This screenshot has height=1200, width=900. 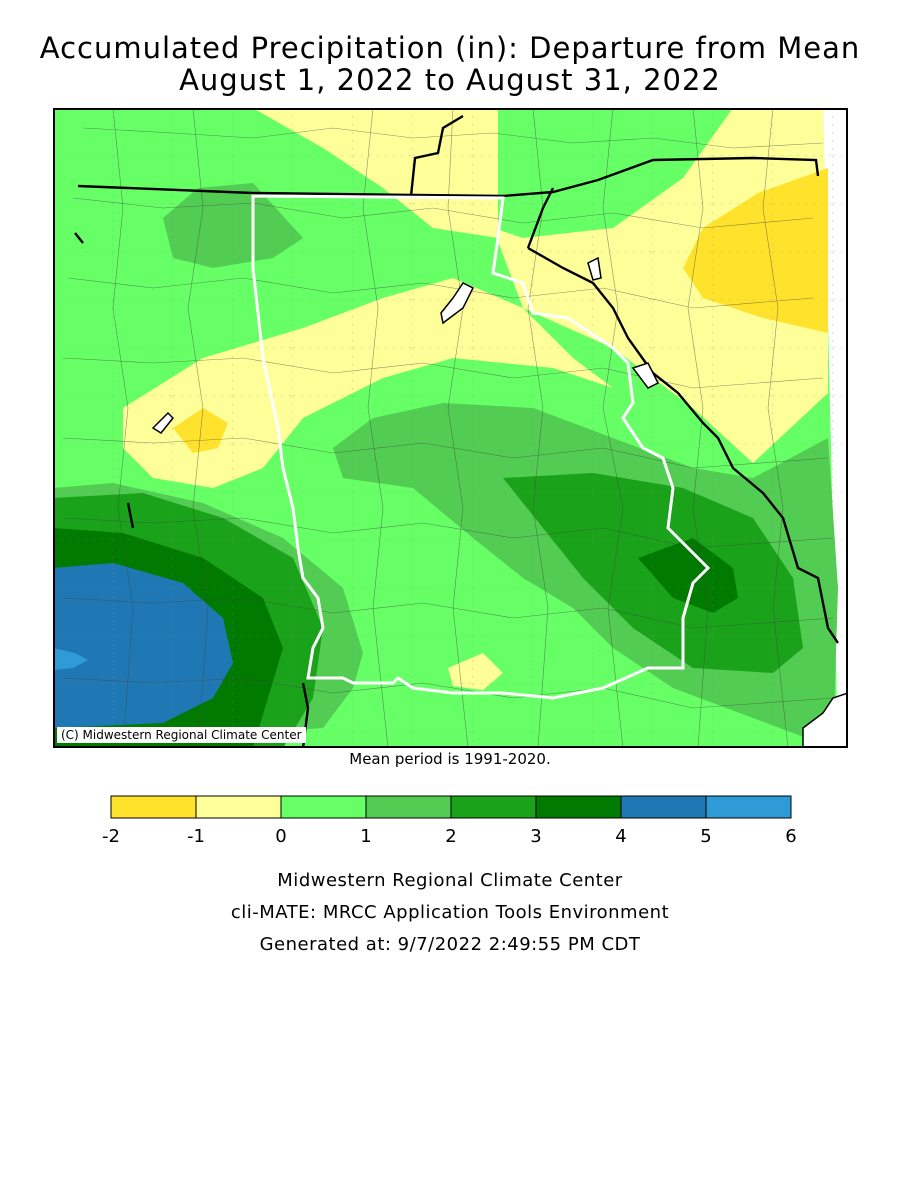 I want to click on legend-tick-label: 0, so click(x=280, y=836).